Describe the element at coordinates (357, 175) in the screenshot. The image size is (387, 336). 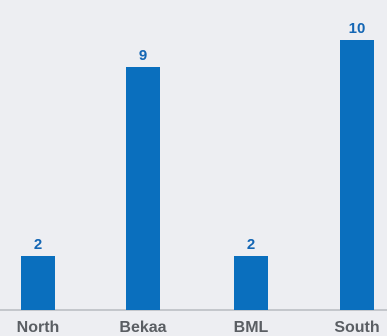
I see `bar-south` at that location.